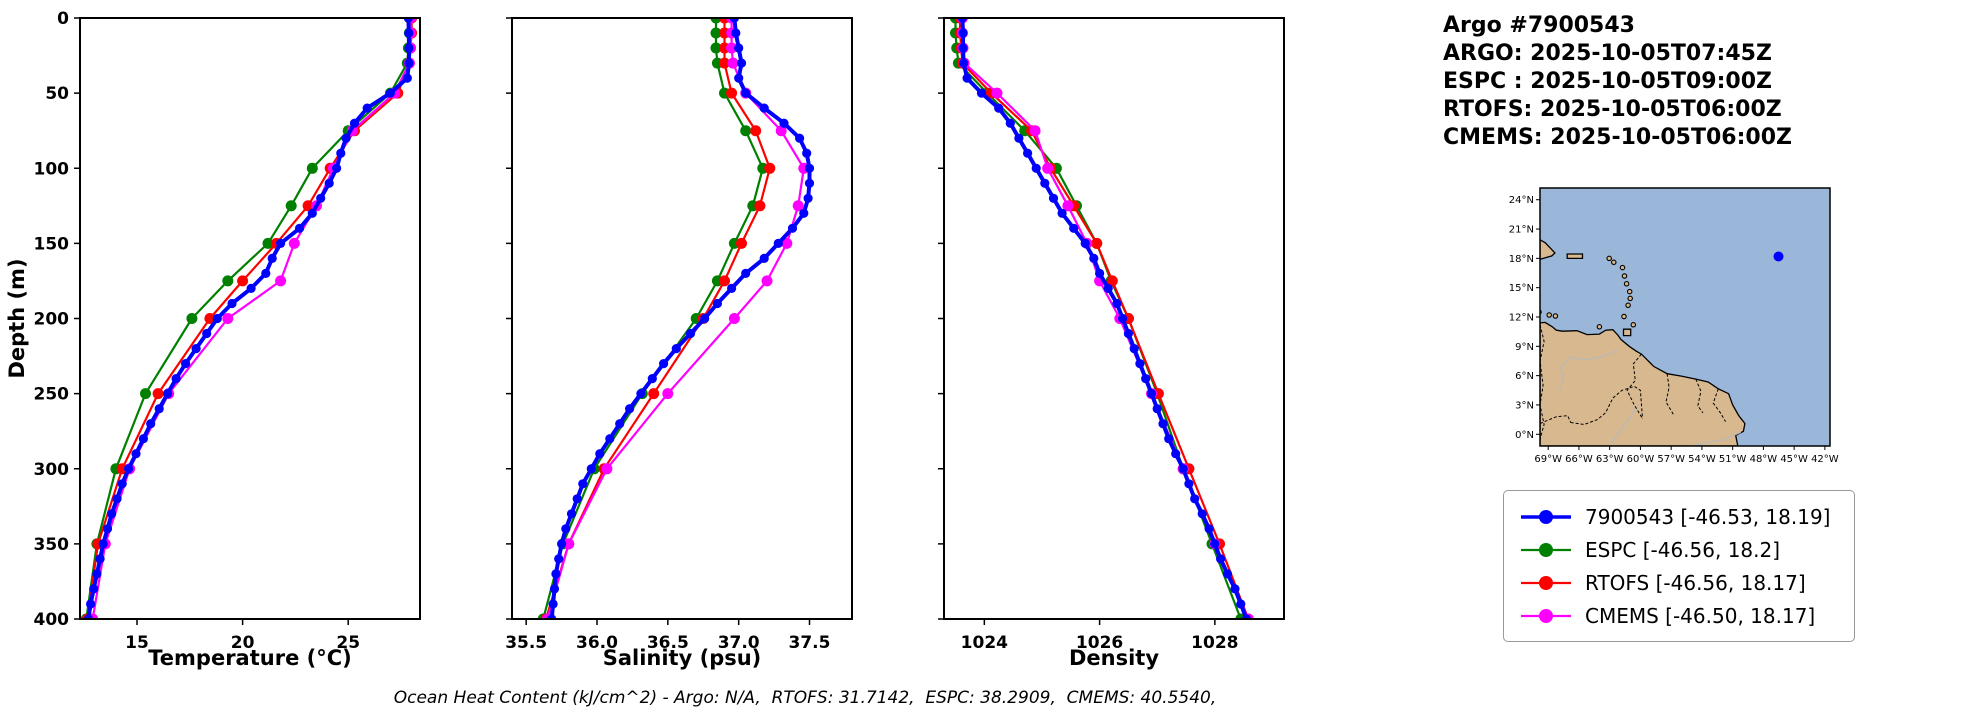  What do you see at coordinates (1114, 658) in the screenshot?
I see `x-axis-label: Density` at bounding box center [1114, 658].